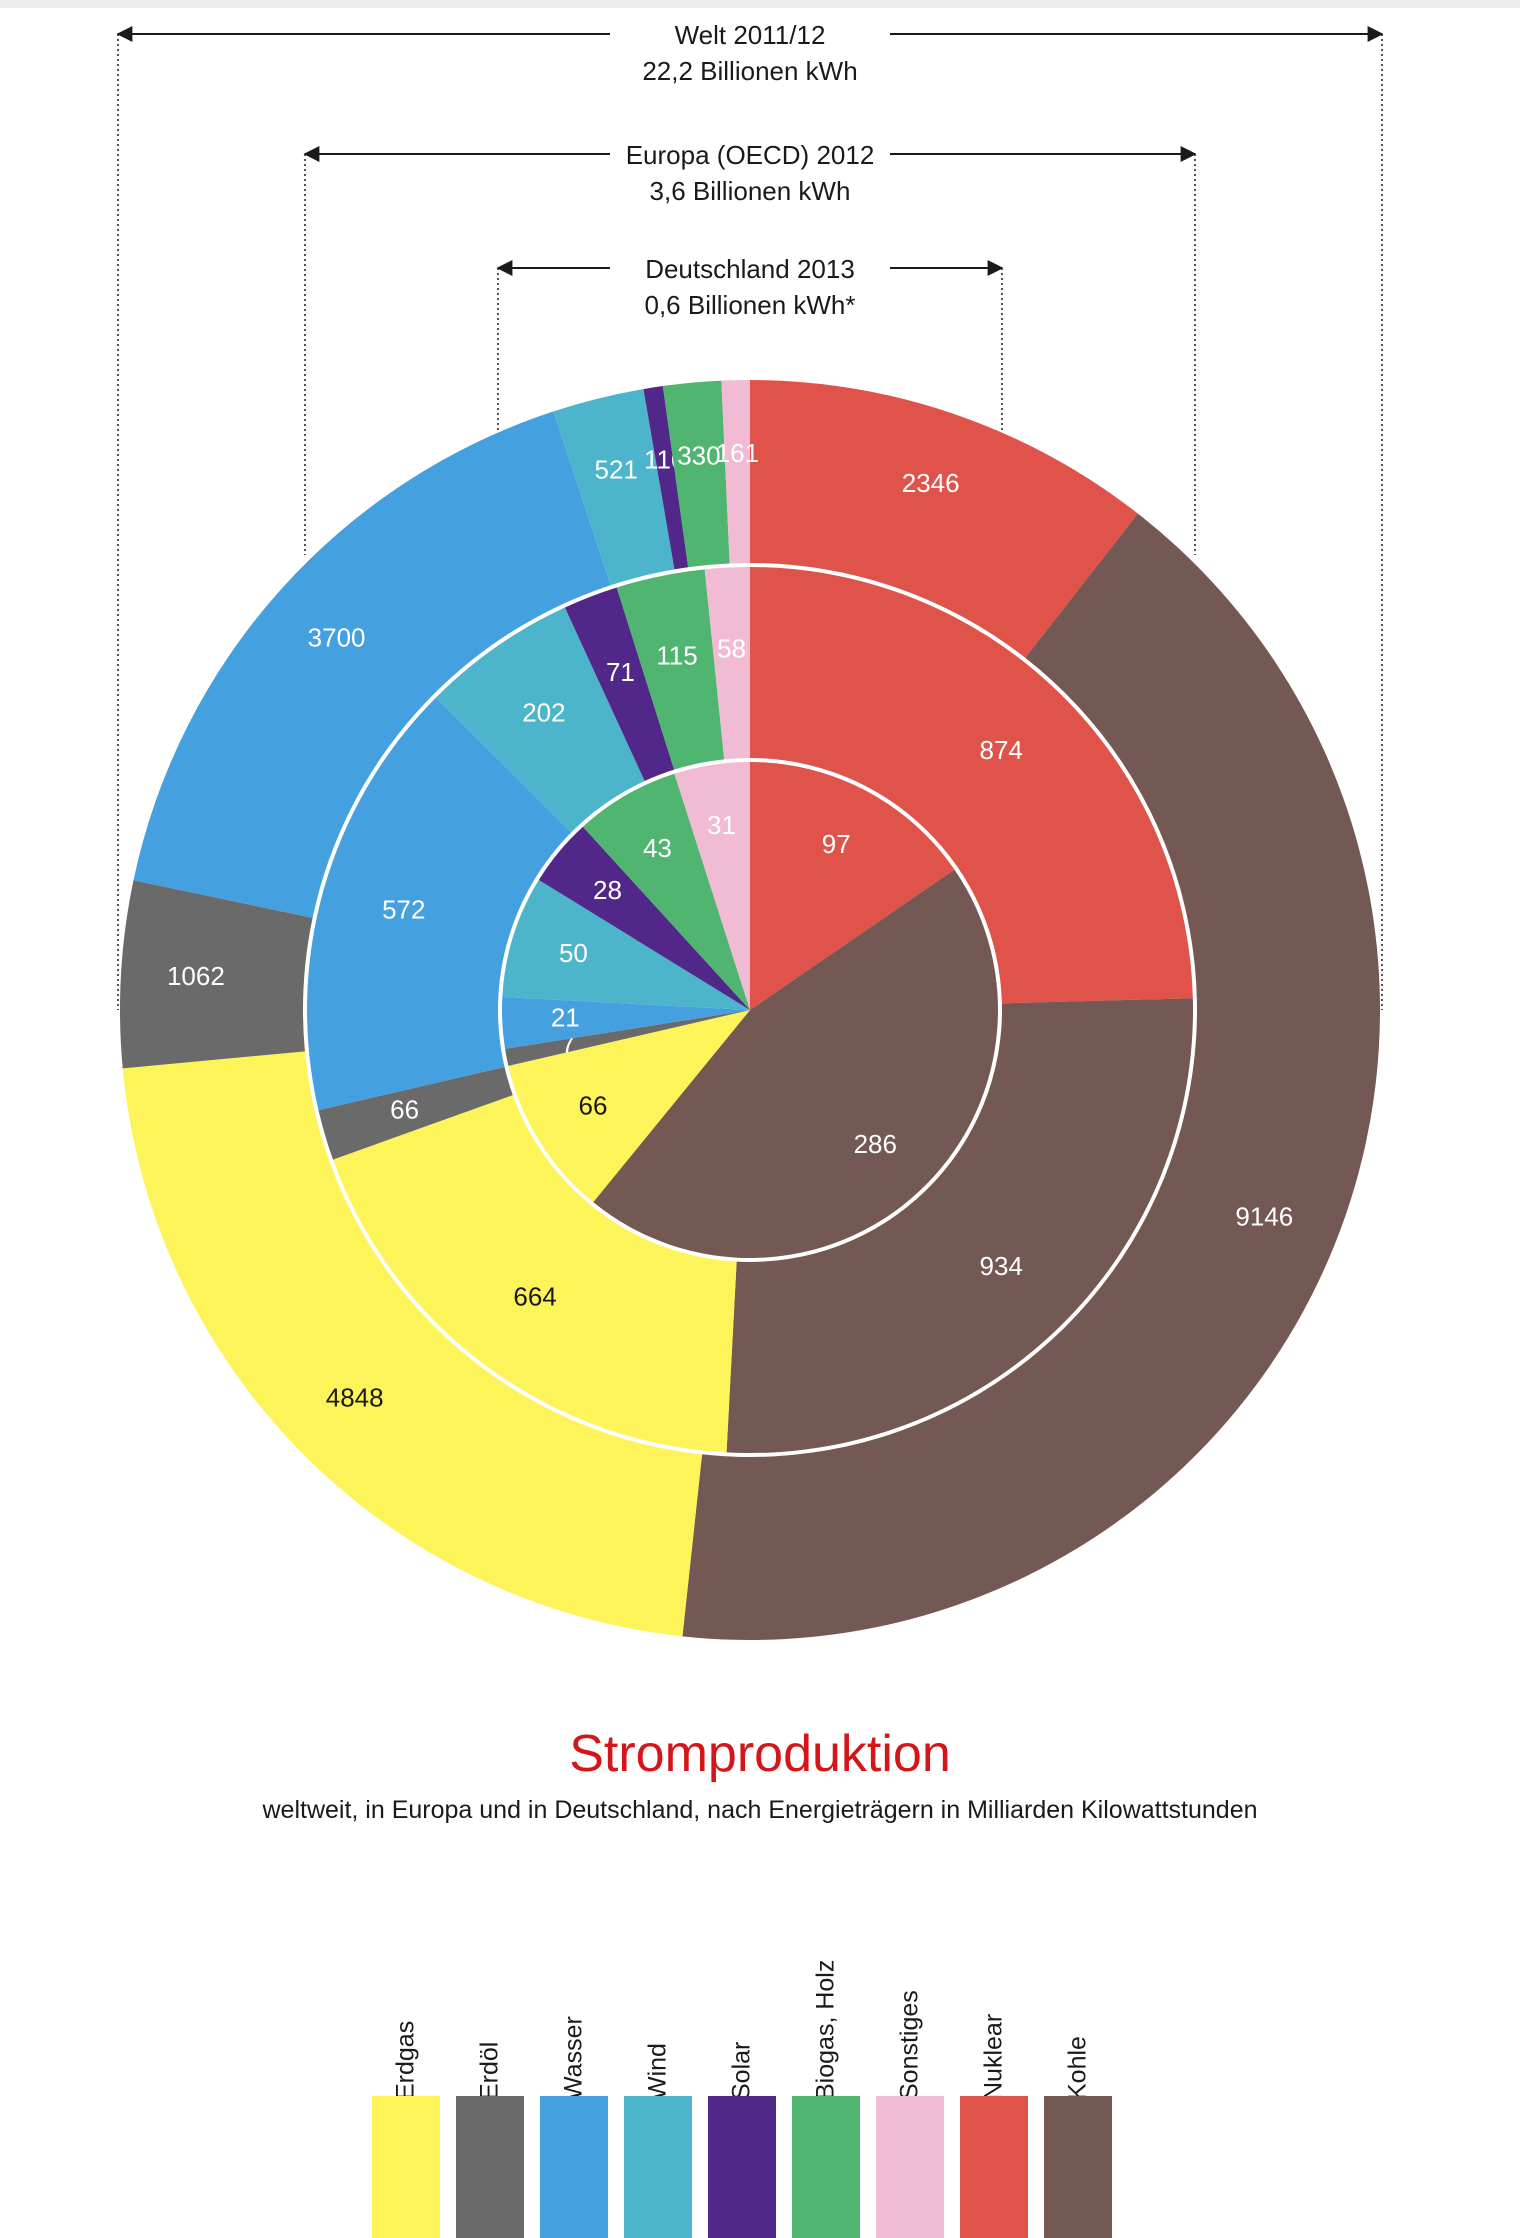 The height and width of the screenshot is (2238, 1520). Describe the element at coordinates (616, 469) in the screenshot. I see `data-label-welt-wind: 521` at that location.